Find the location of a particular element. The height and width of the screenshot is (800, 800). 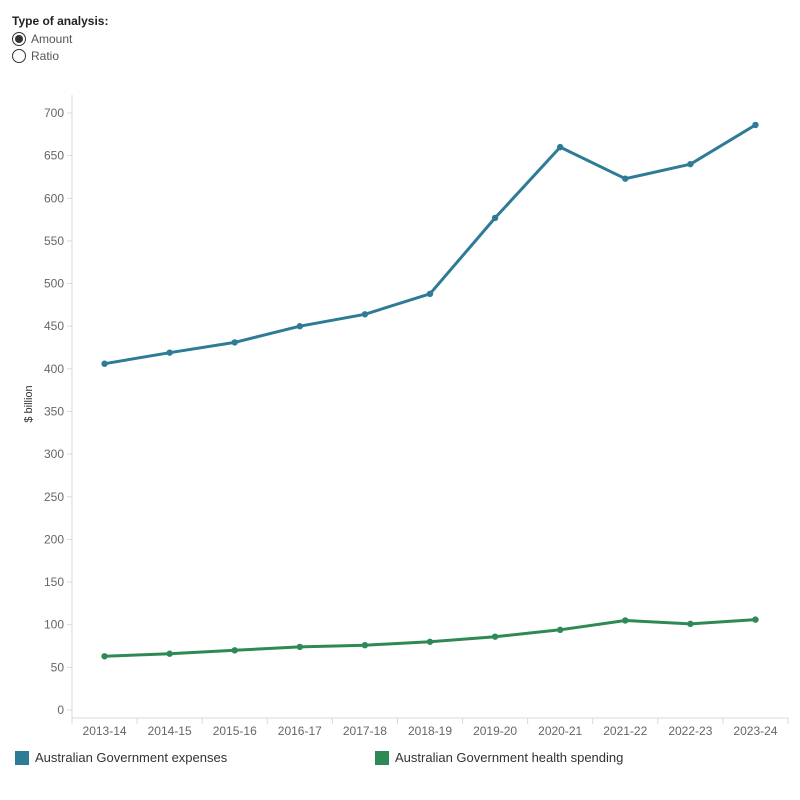

y-tick-label: 350 is located at coordinates (54, 412).